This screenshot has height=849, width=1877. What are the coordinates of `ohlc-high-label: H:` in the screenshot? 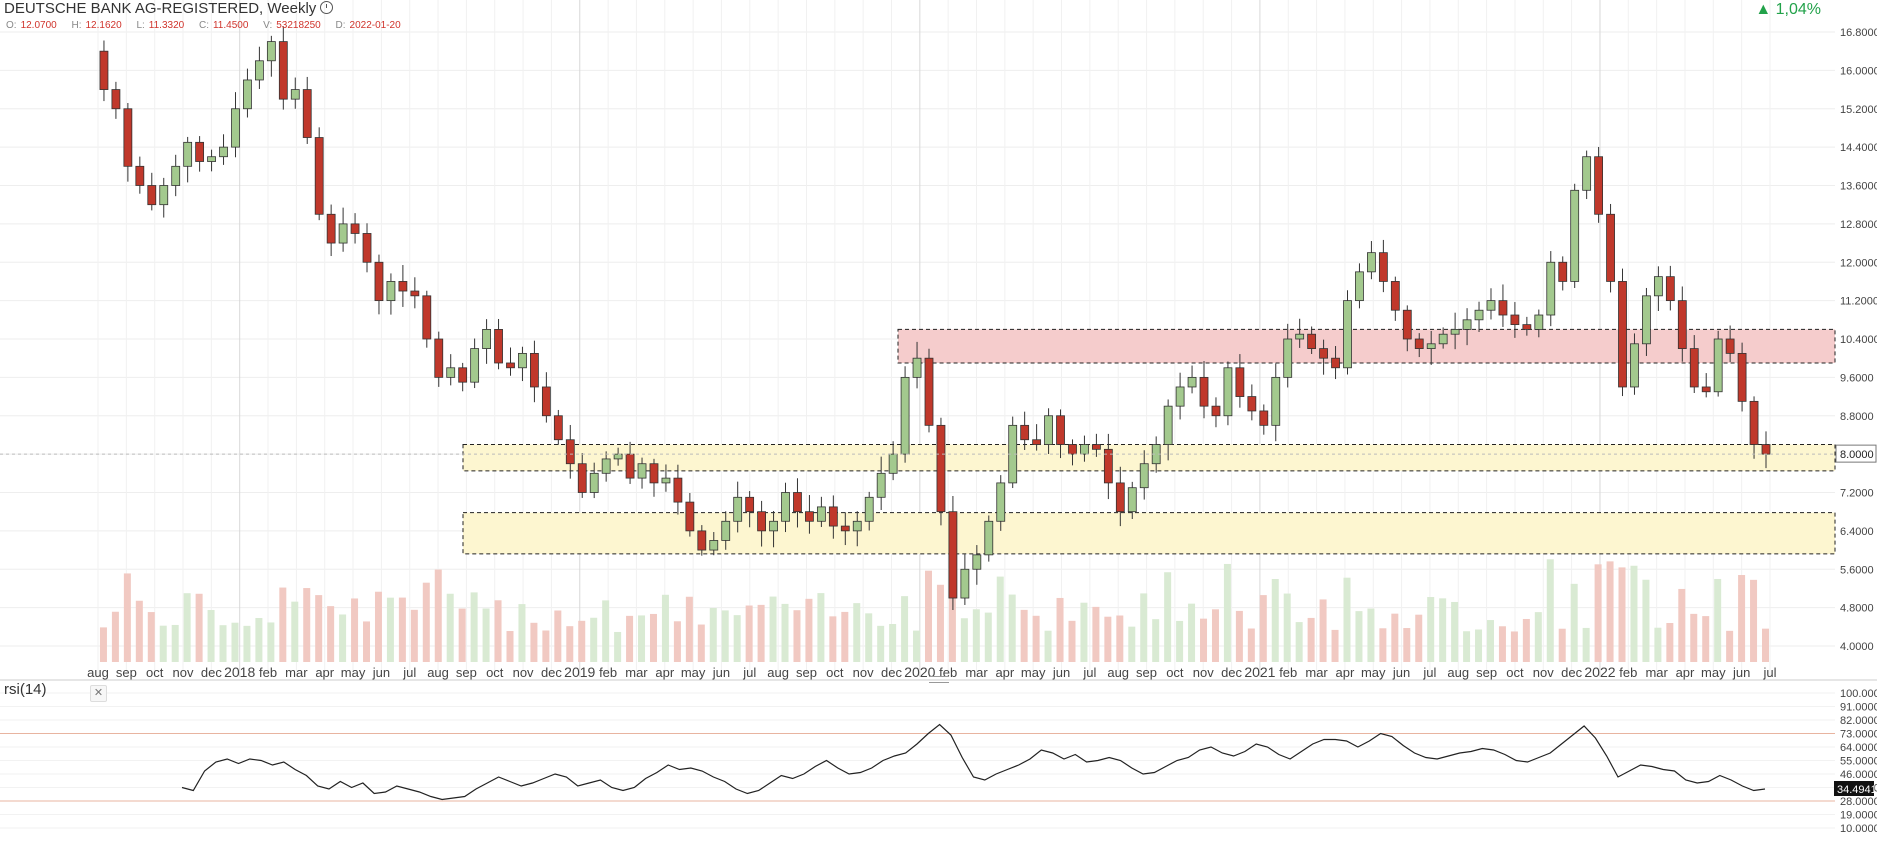 It's located at (76, 25).